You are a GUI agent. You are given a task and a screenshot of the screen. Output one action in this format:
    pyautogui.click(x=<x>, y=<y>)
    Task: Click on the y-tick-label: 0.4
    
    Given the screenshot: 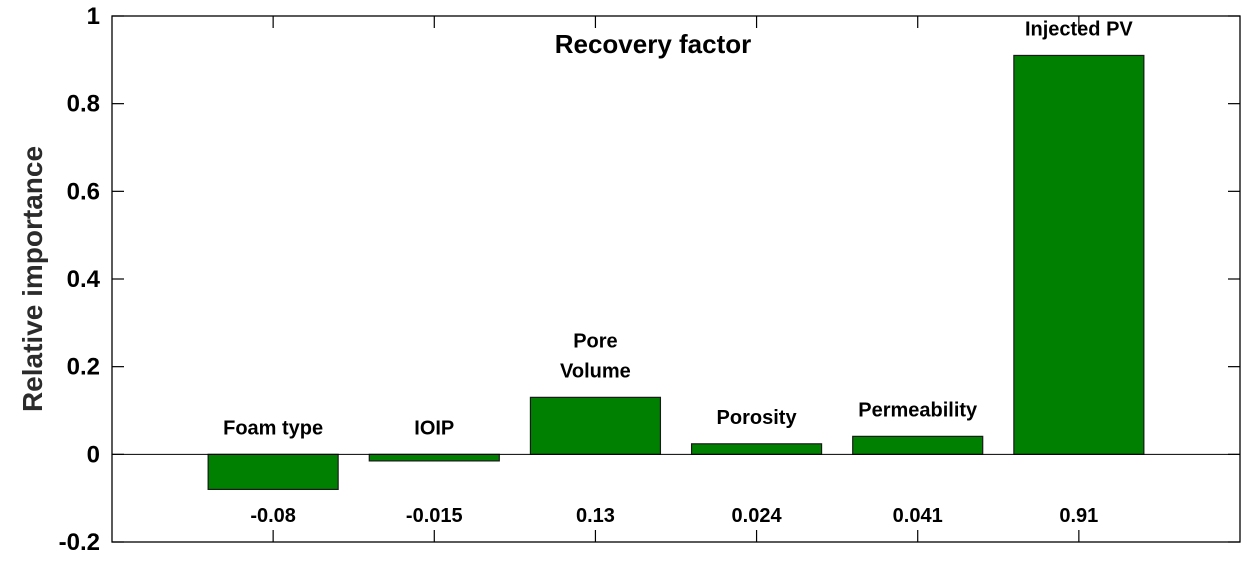 What is the action you would take?
    pyautogui.click(x=84, y=279)
    